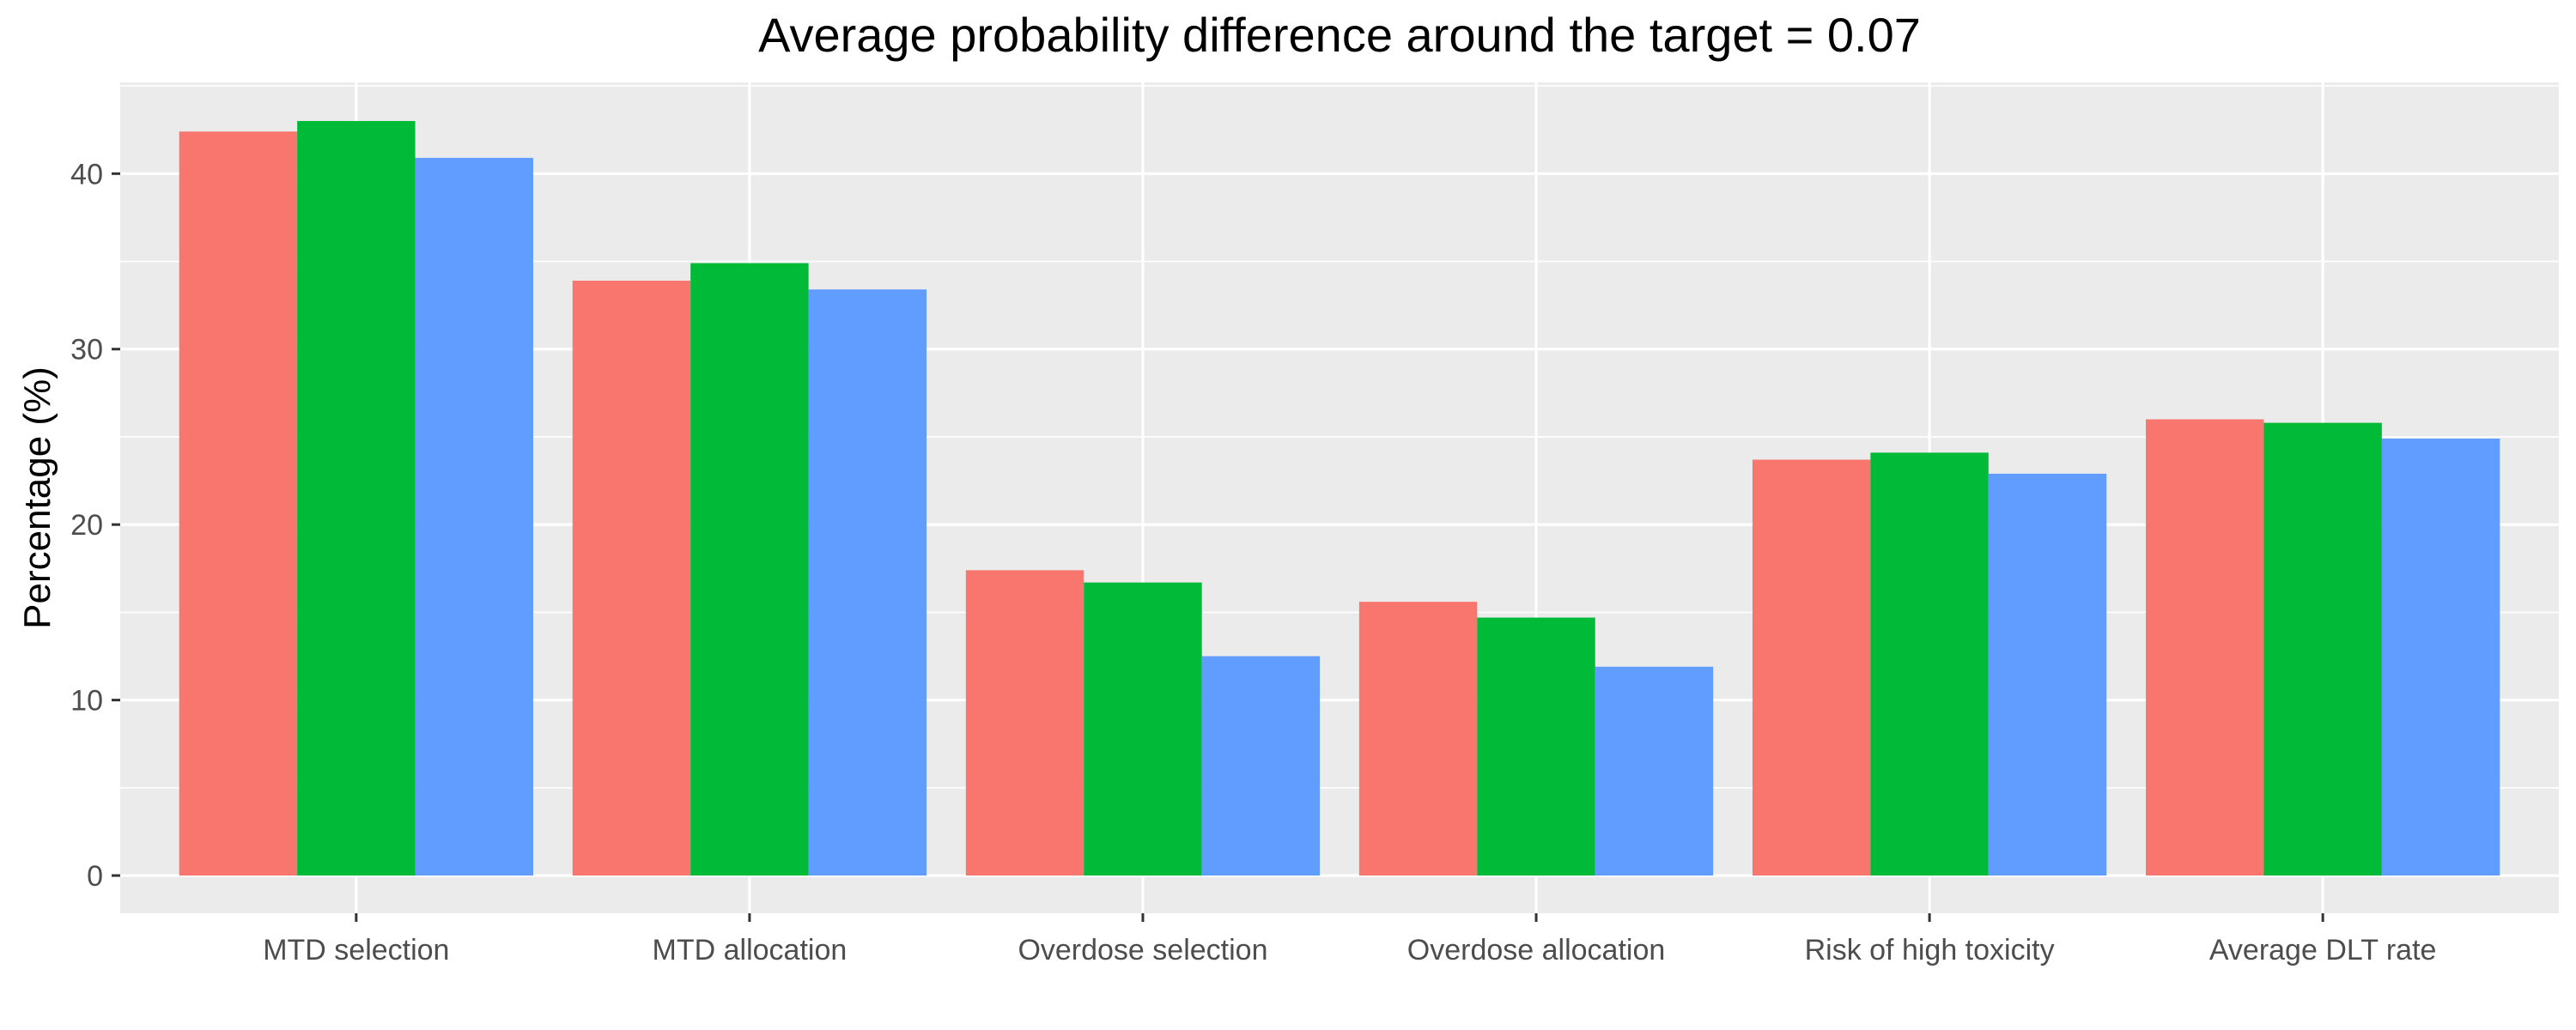 The image size is (2576, 1030). What do you see at coordinates (37, 498) in the screenshot?
I see `y-axis-title: Percentage (%)` at bounding box center [37, 498].